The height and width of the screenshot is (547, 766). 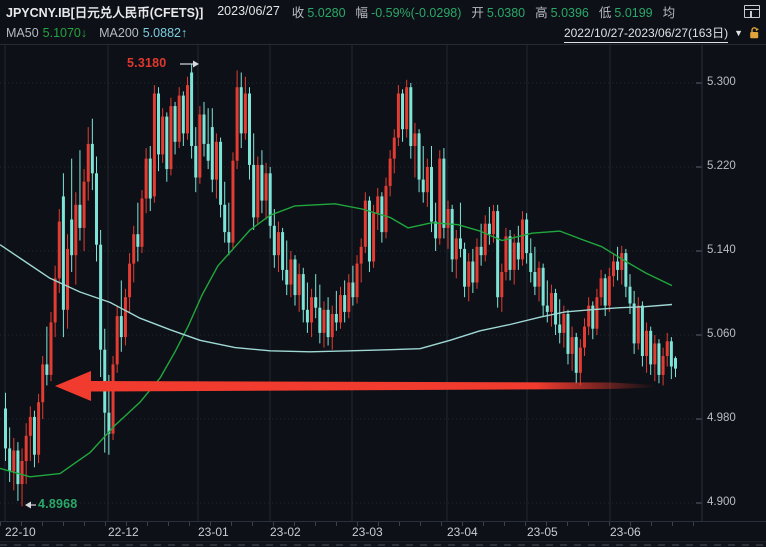 I want to click on y-tick-label: 4.900, so click(x=721, y=502).